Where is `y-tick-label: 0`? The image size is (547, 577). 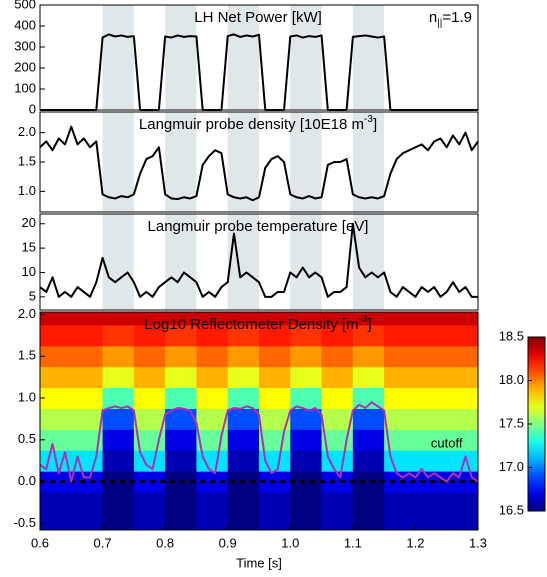 y-tick-label: 0 is located at coordinates (32, 108).